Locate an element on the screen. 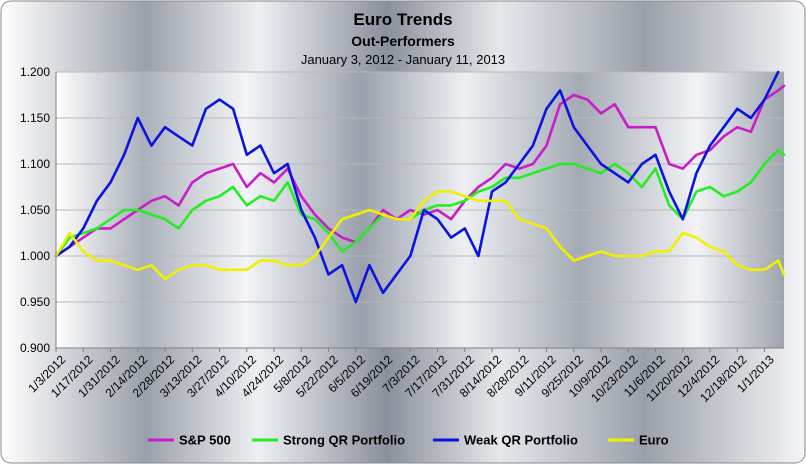 Image resolution: width=806 pixels, height=469 pixels. y-axis-tick-labels: 0.900 0.950 1.000 1.050 1.100 1.150 1.200 is located at coordinates (35, 210).